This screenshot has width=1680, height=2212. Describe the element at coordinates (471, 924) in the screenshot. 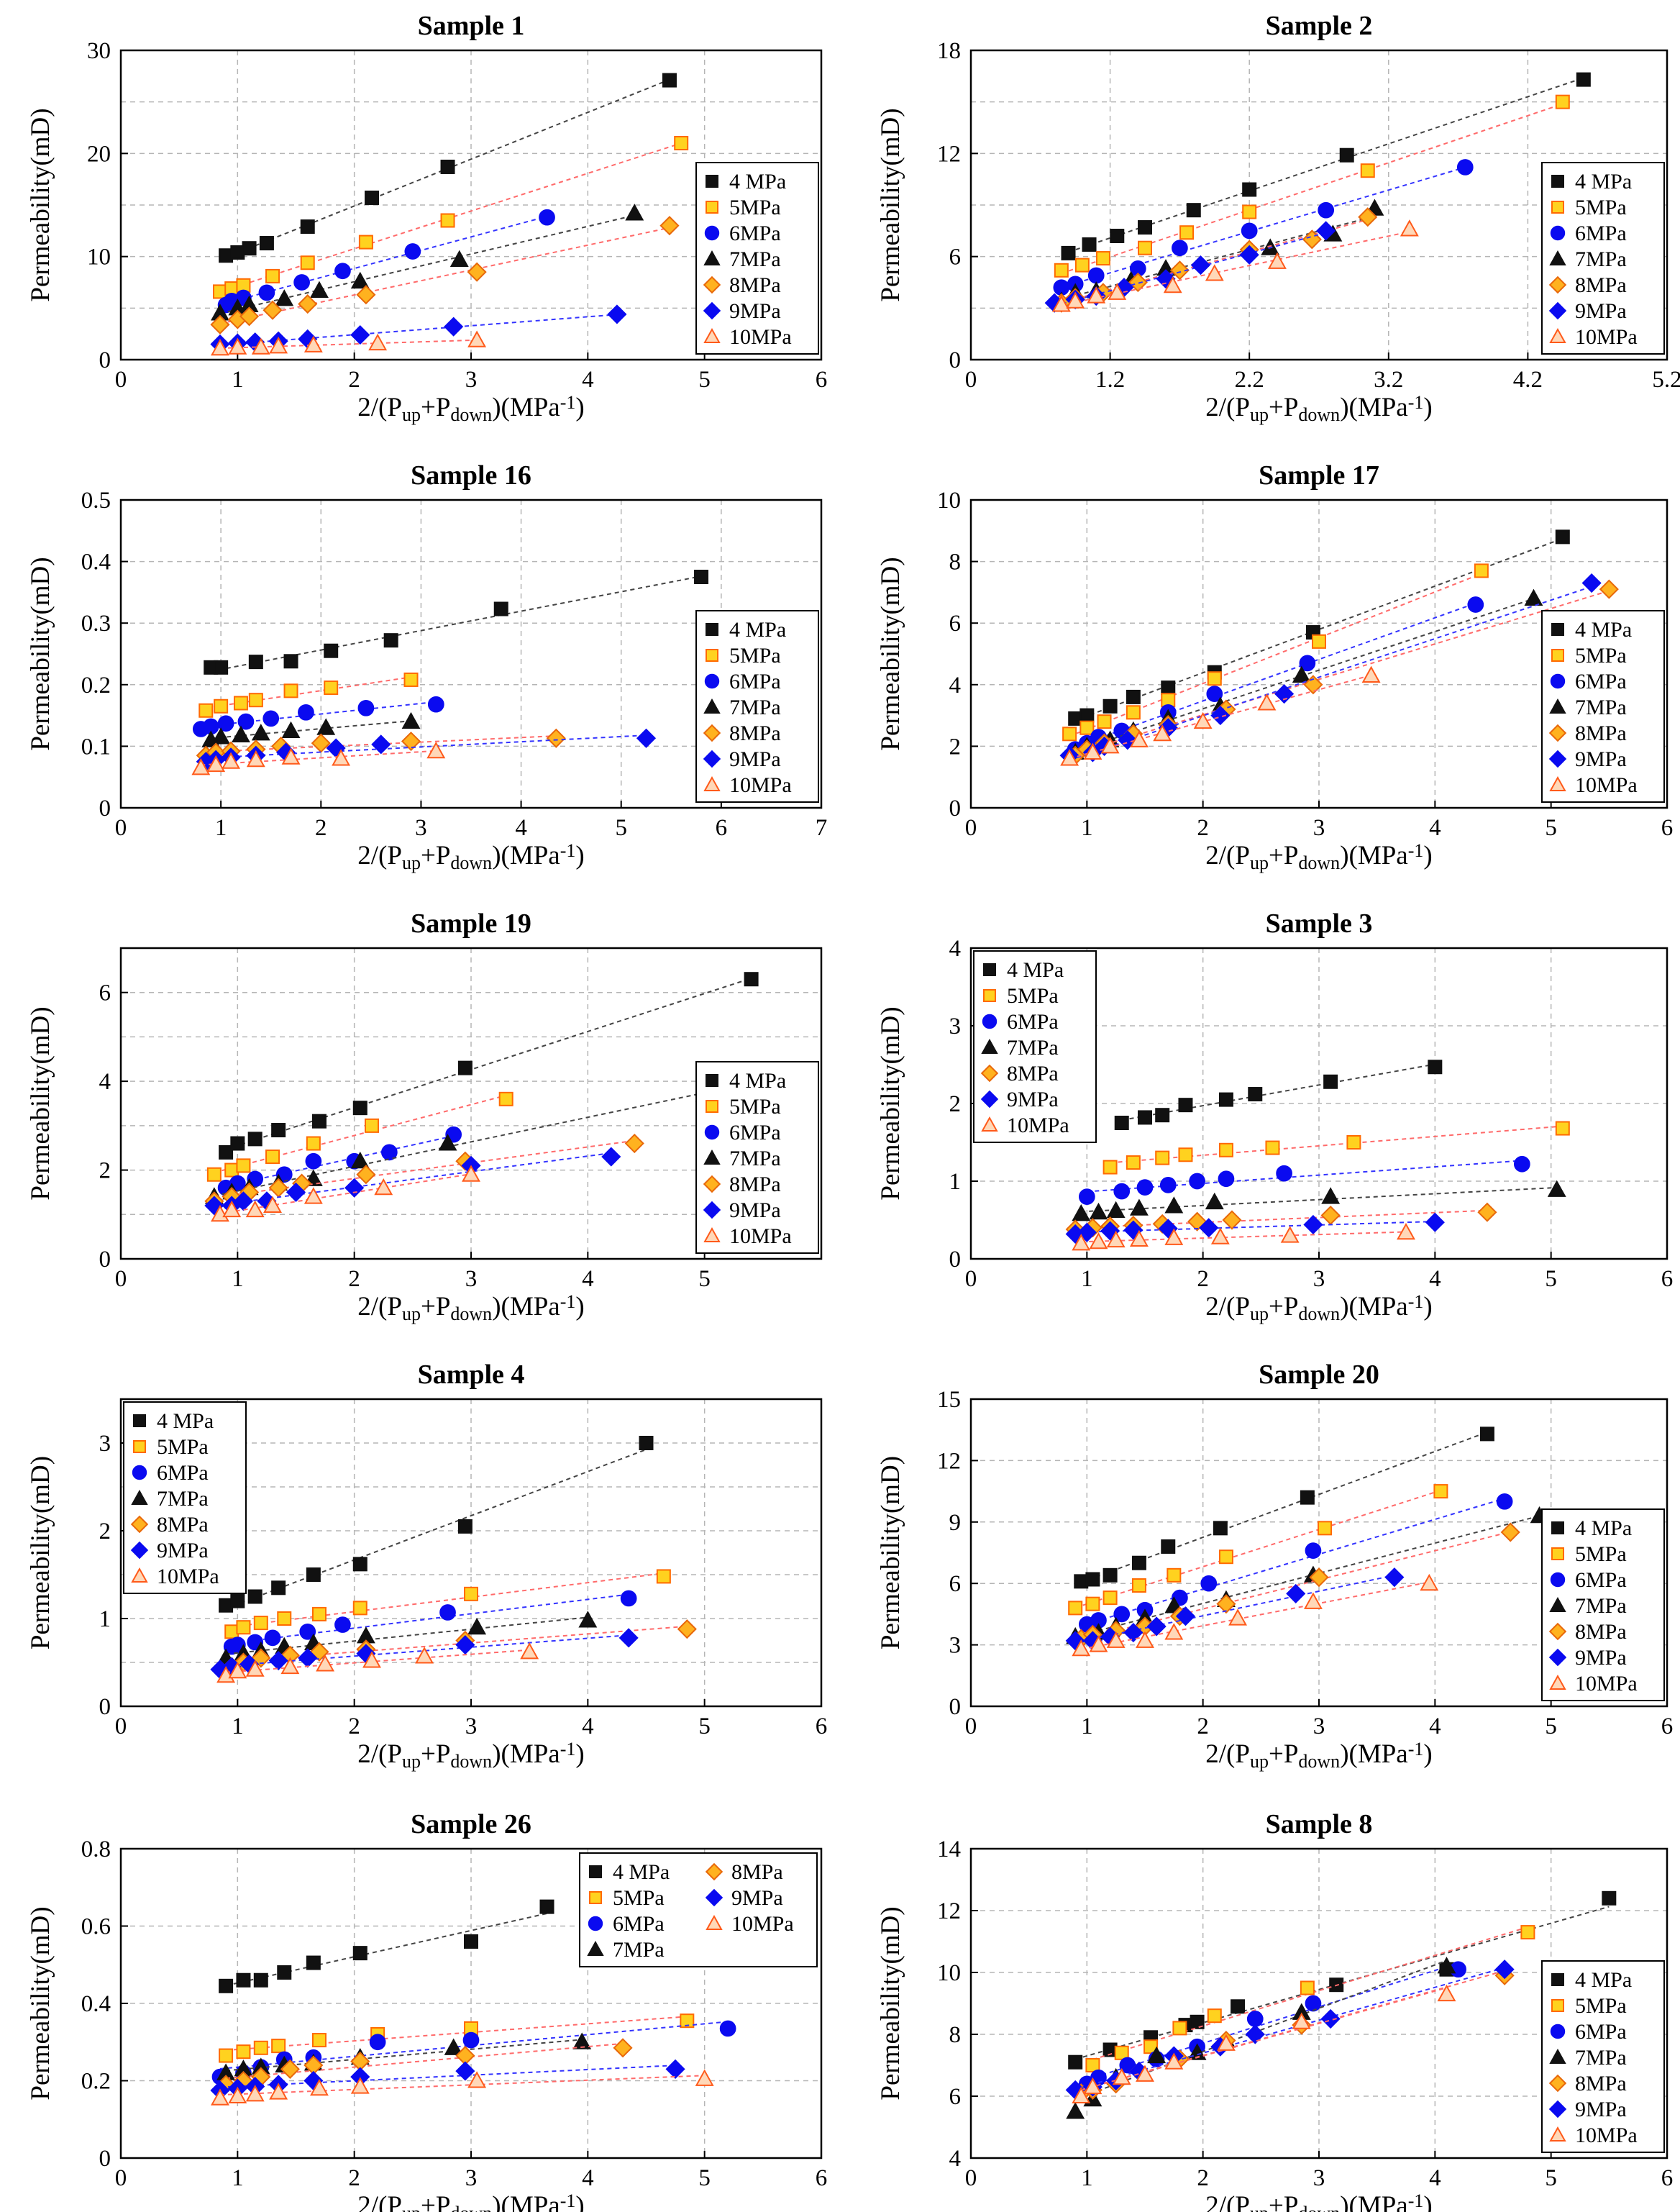

I see `sample-19-title: Sample 19` at that location.